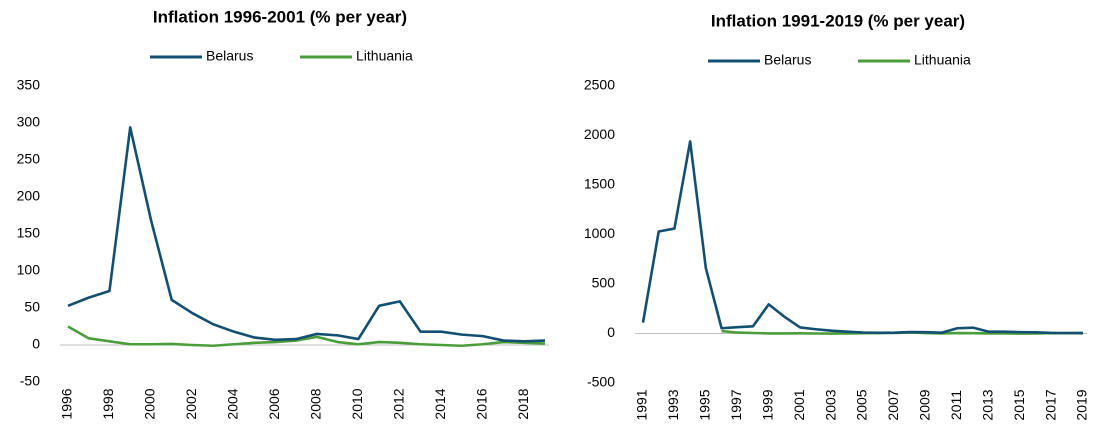 This screenshot has height=436, width=1094. Describe the element at coordinates (306, 336) in the screenshot. I see `series-line` at that location.